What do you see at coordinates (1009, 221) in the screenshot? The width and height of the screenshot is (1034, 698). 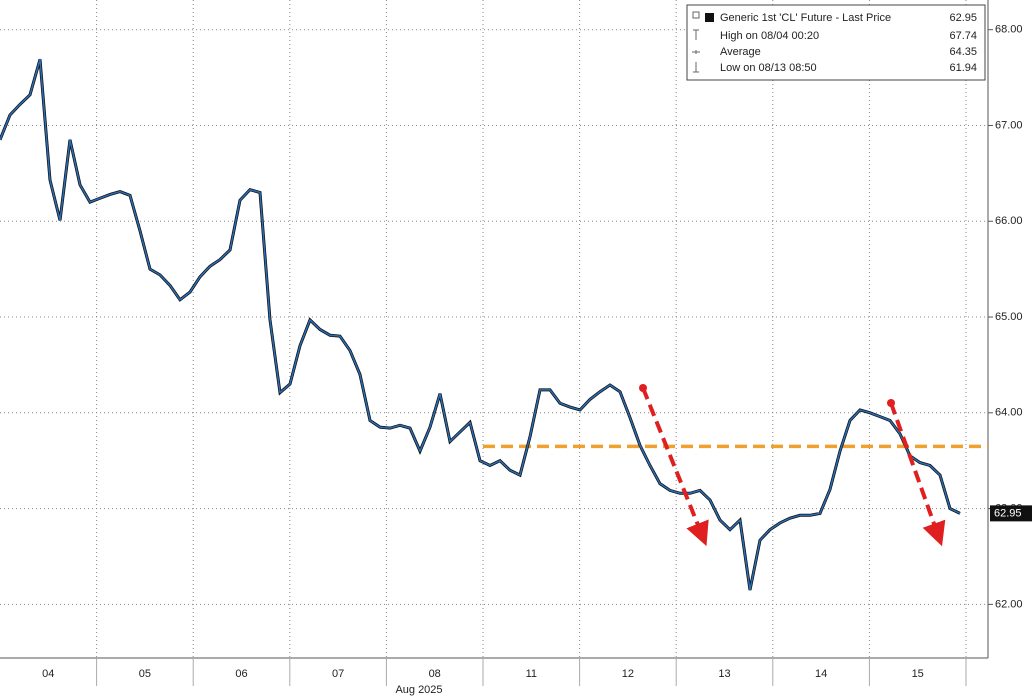 I see `y-tick-label: 66.00` at bounding box center [1009, 221].